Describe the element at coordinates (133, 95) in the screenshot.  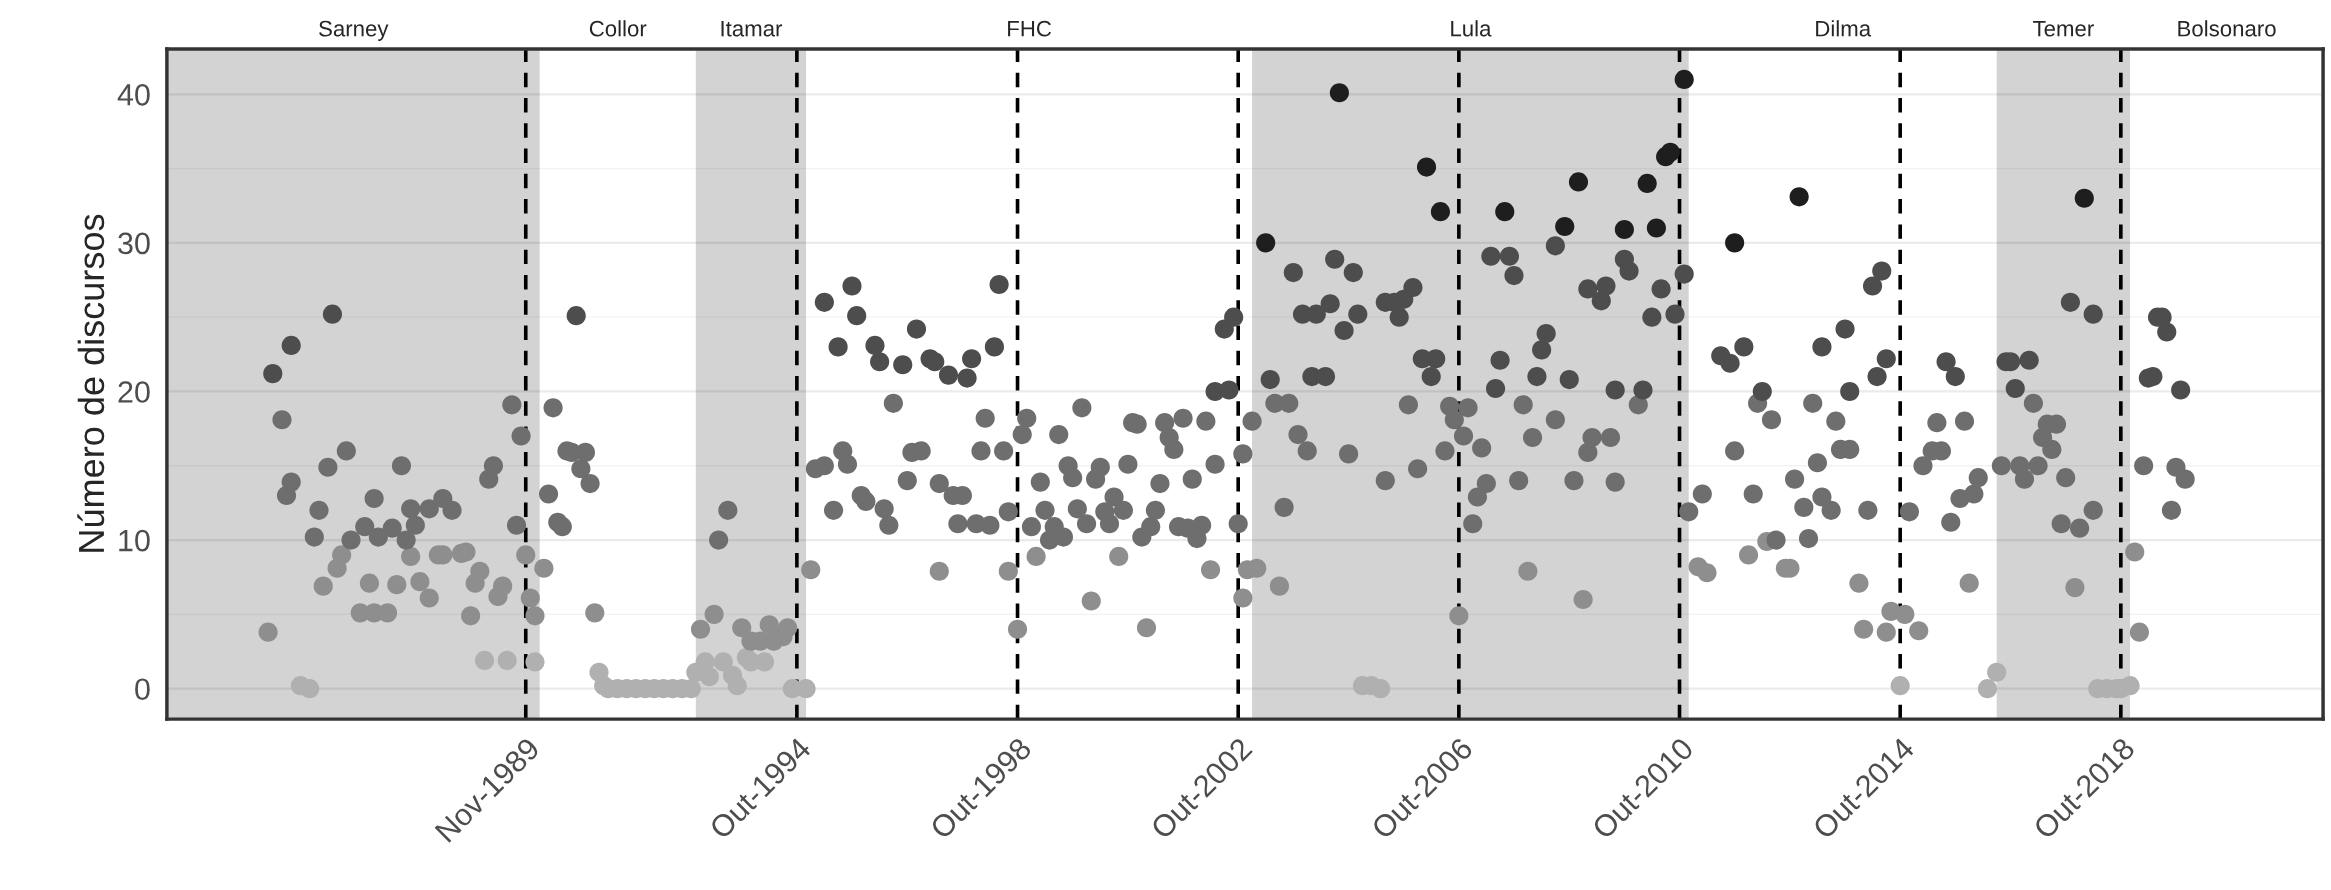
I see `y-tick-label: 40` at that location.